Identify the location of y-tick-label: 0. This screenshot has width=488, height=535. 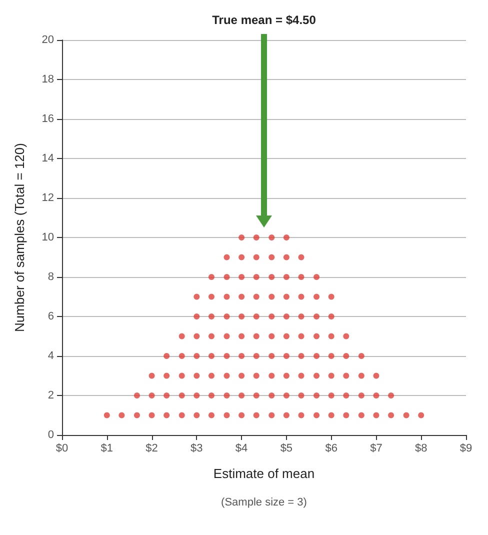
(51, 435).